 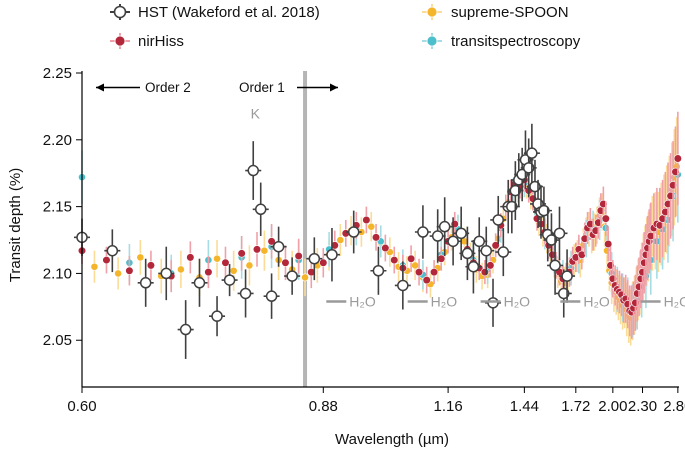 I want to click on order2-label: Order 2, so click(x=168, y=87).